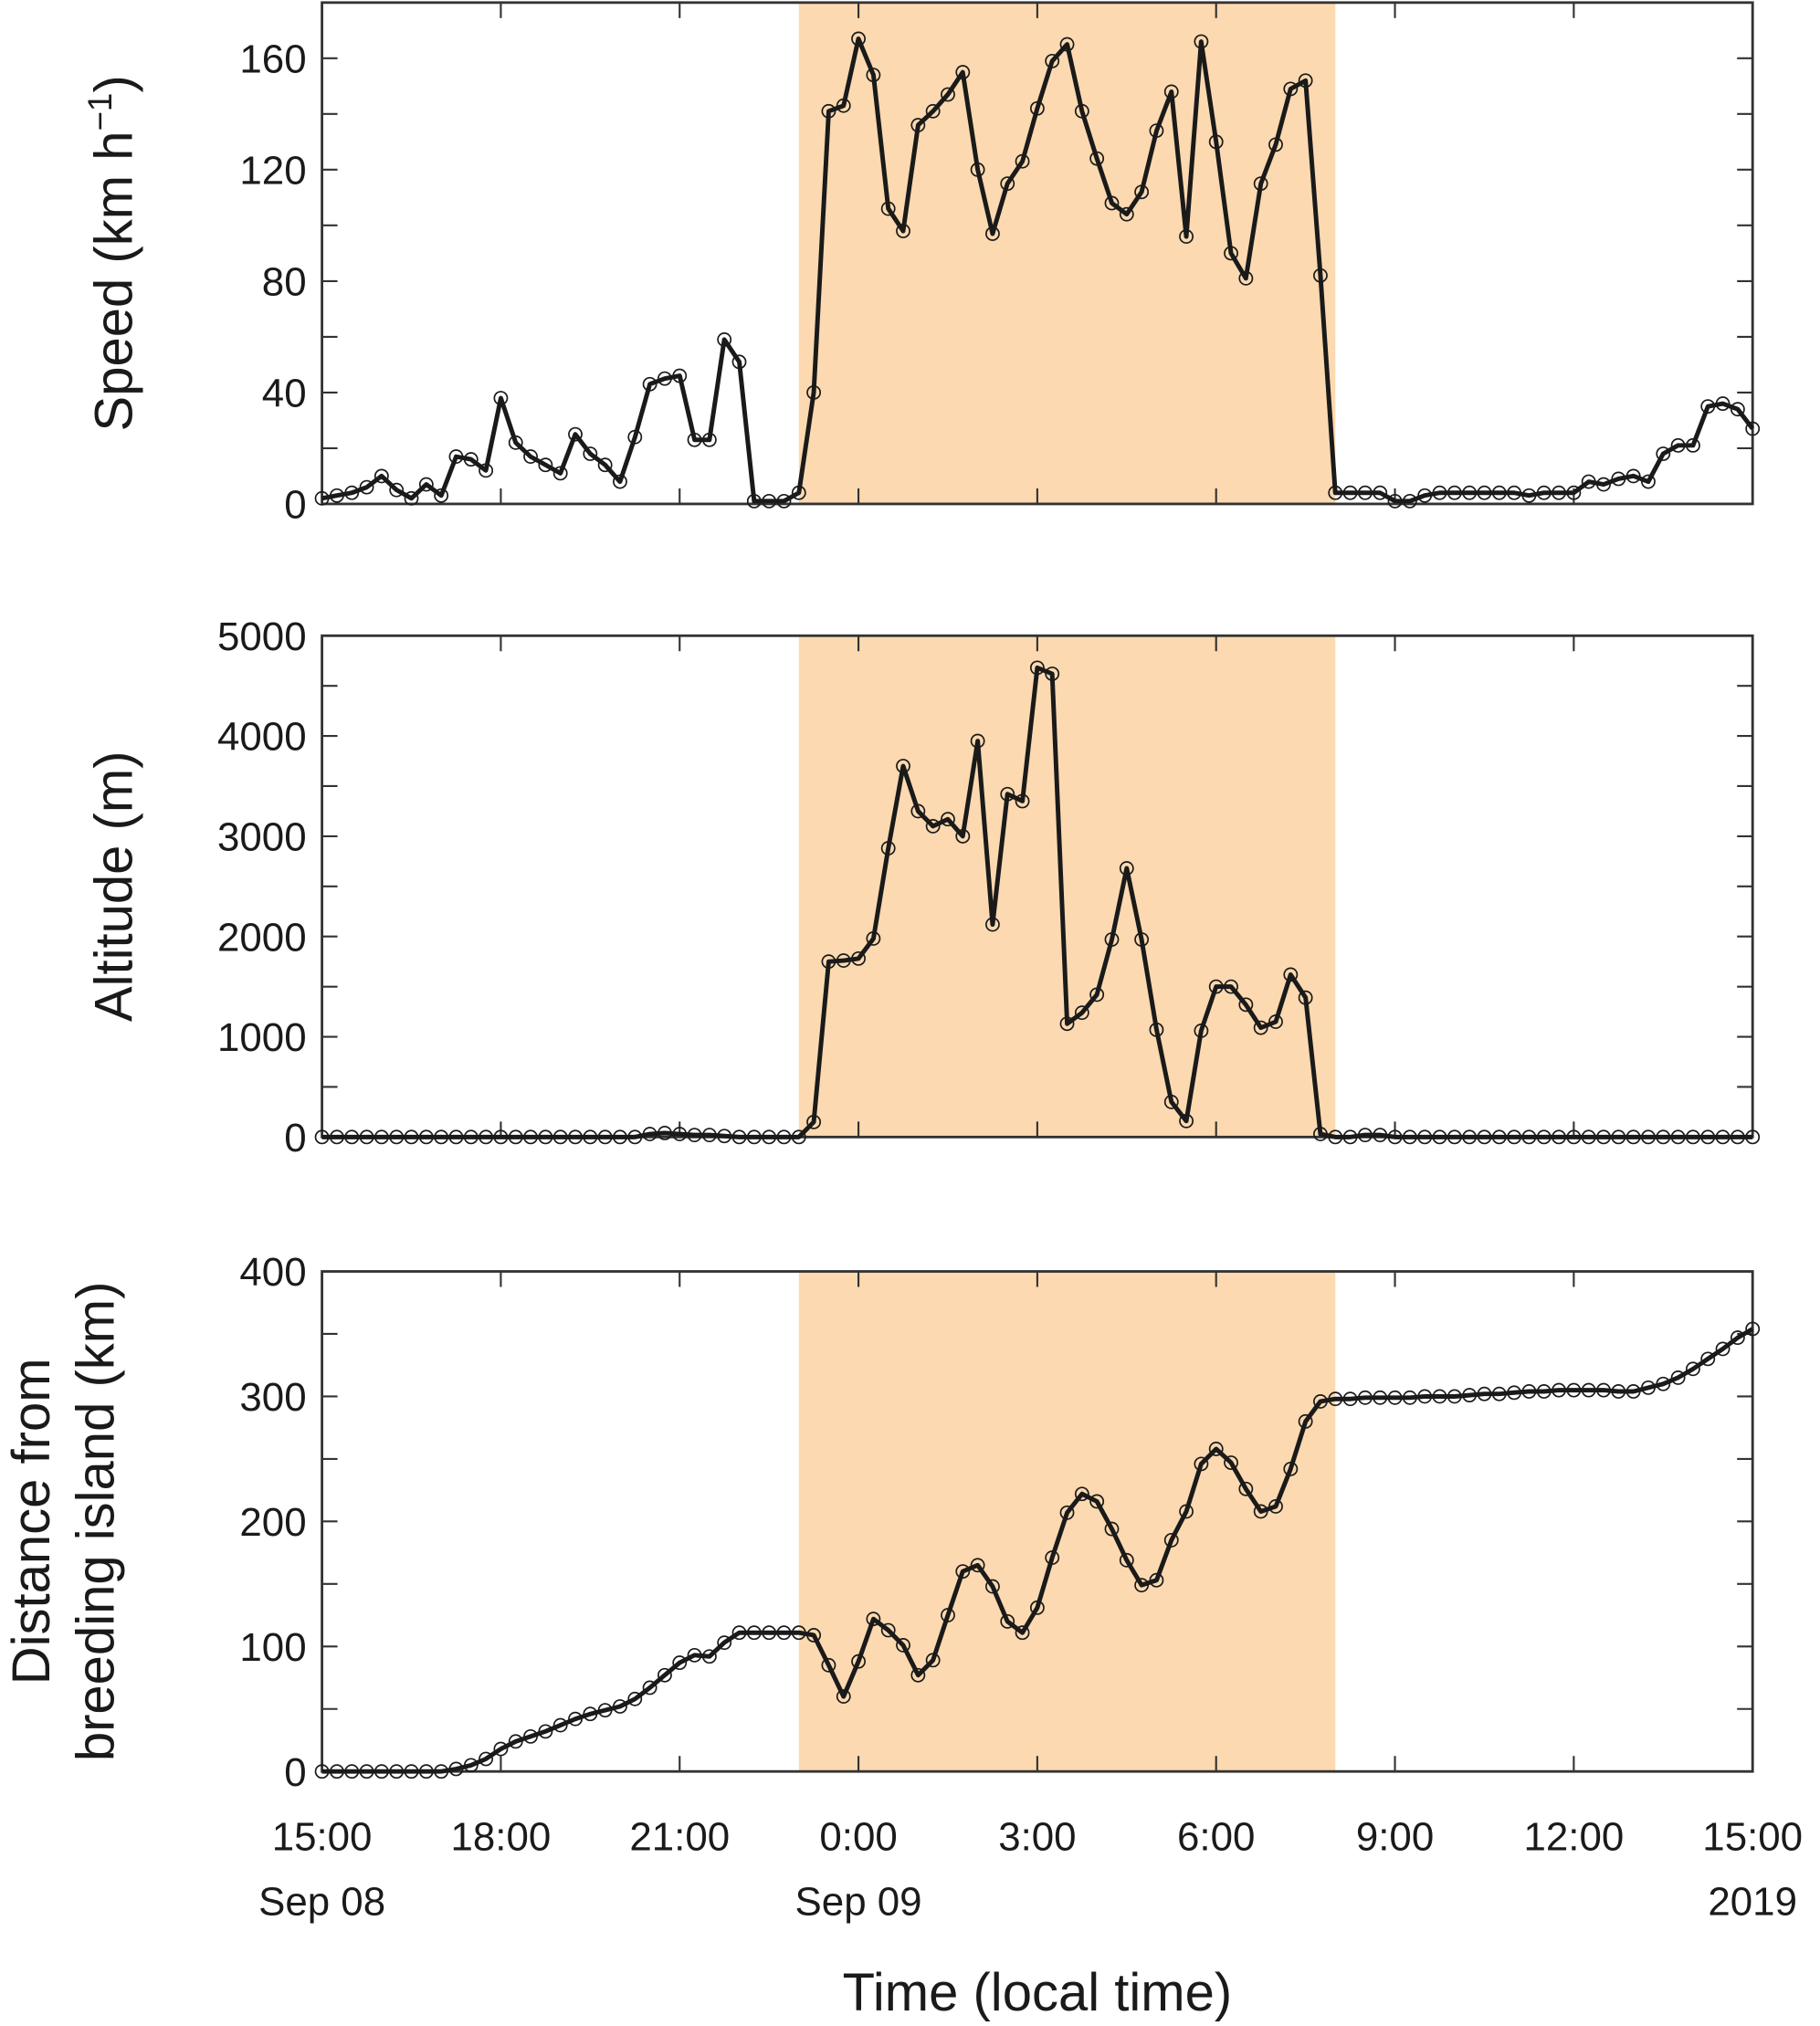 The width and height of the screenshot is (1820, 2026). I want to click on y-tick-label: 200, so click(273, 1522).